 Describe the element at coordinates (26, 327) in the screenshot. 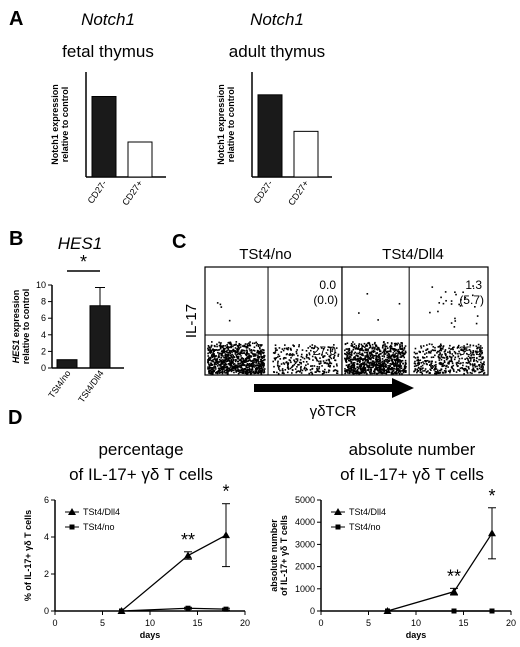

I see `y-axis-label2-B: relative to control` at that location.